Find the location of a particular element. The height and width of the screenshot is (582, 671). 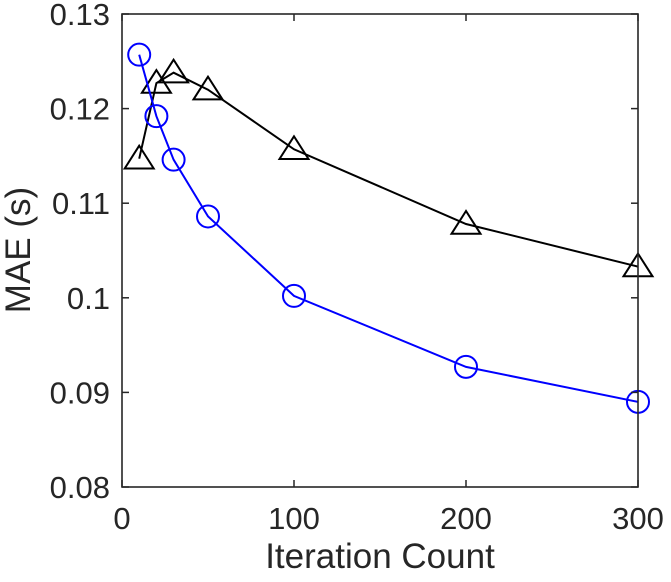

y-tick-label: 0.09 is located at coordinates (80, 392).